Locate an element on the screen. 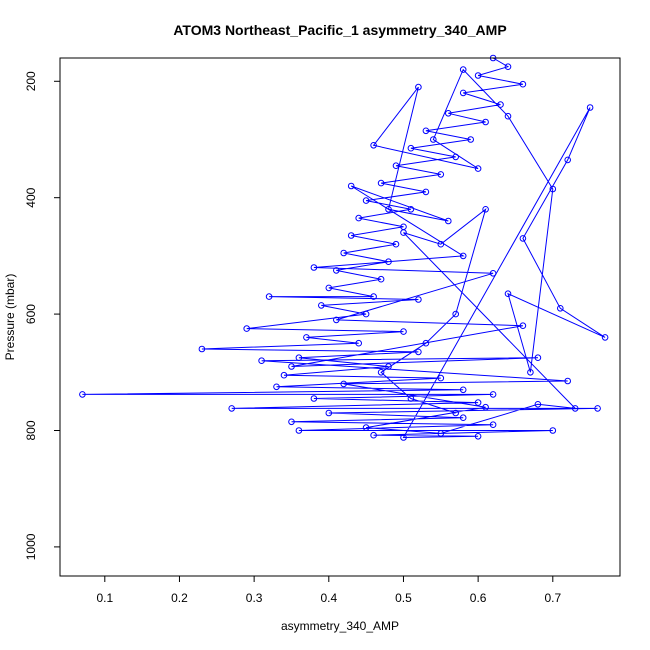 The width and height of the screenshot is (650, 650). x-tick-label: 0.7 is located at coordinates (552, 598).